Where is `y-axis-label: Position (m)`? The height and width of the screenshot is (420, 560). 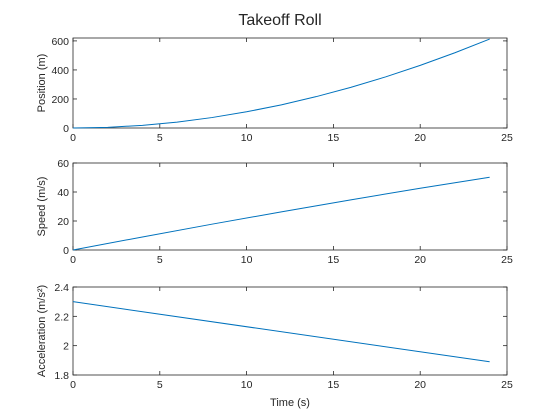
y-axis-label: Position (m) is located at coordinates (42, 83).